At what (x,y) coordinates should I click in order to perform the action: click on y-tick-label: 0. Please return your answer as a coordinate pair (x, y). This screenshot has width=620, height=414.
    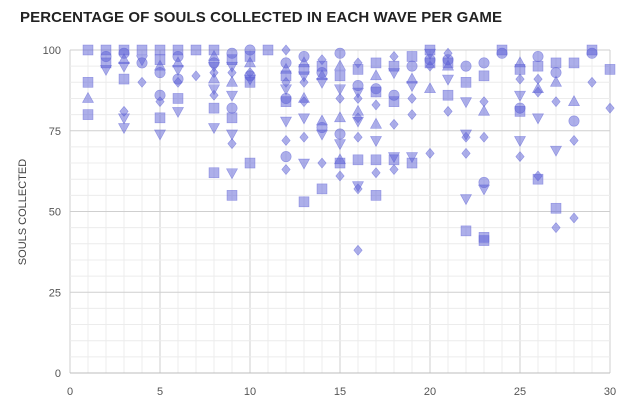
    Looking at the image, I should click on (58, 374).